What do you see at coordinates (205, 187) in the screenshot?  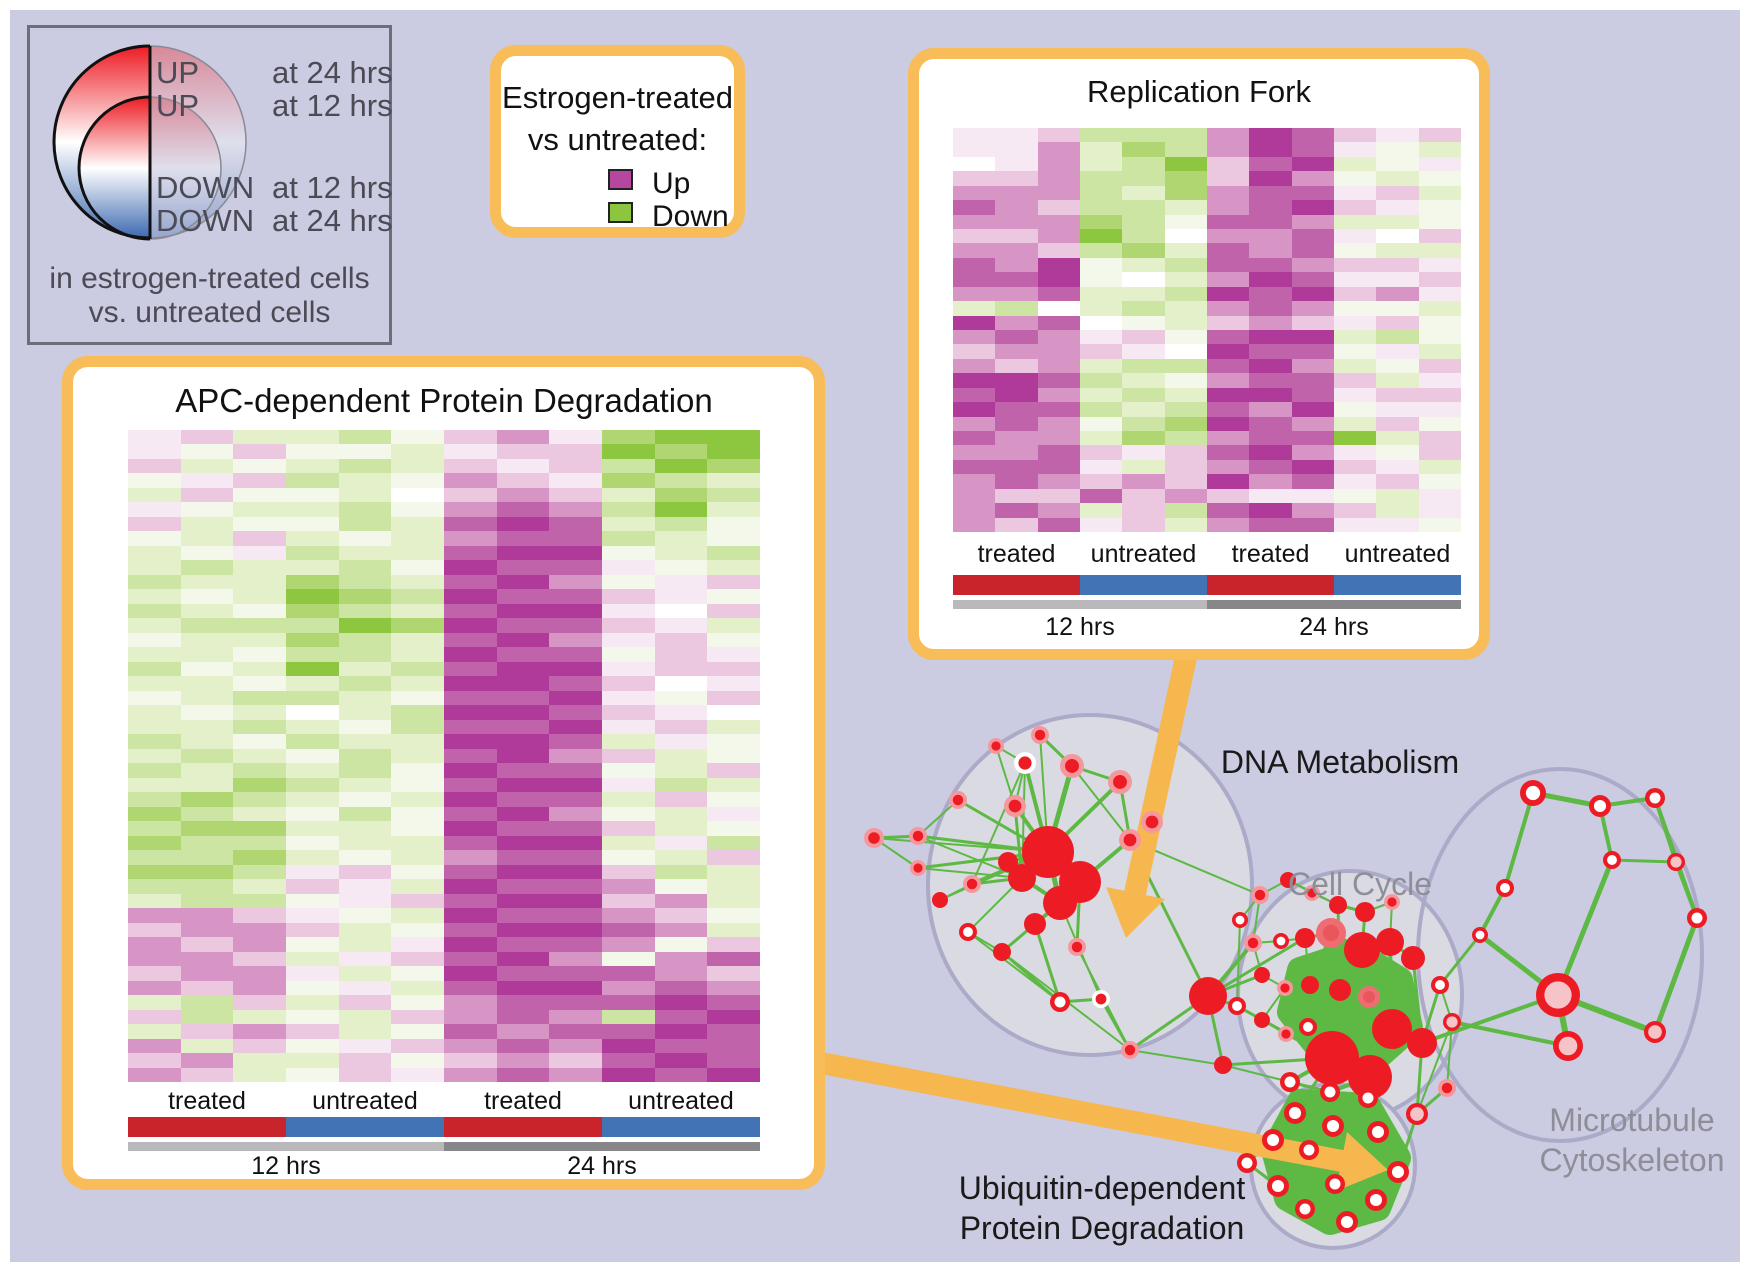 I see `down-12-label: DOWN` at bounding box center [205, 187].